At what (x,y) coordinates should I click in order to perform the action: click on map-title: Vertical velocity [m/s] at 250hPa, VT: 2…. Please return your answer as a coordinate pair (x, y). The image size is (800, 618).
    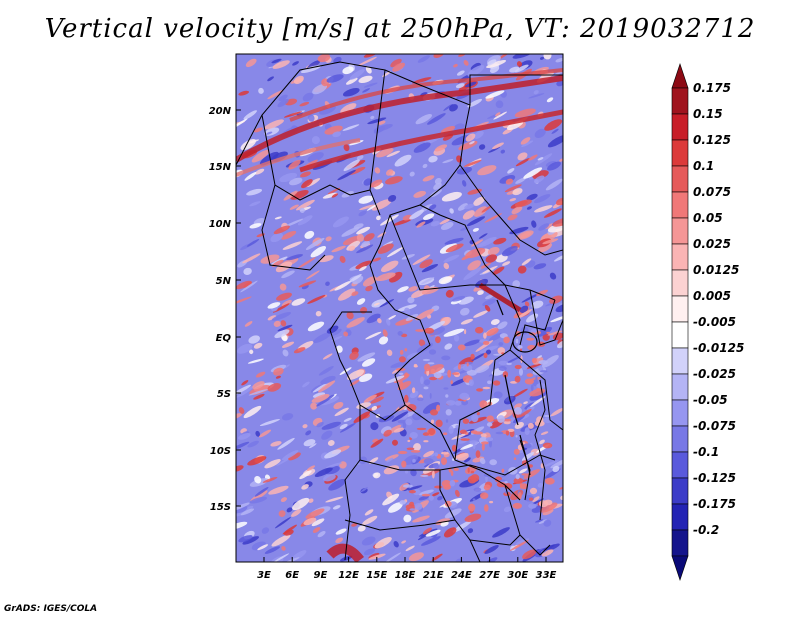
    Looking at the image, I should click on (400, 29).